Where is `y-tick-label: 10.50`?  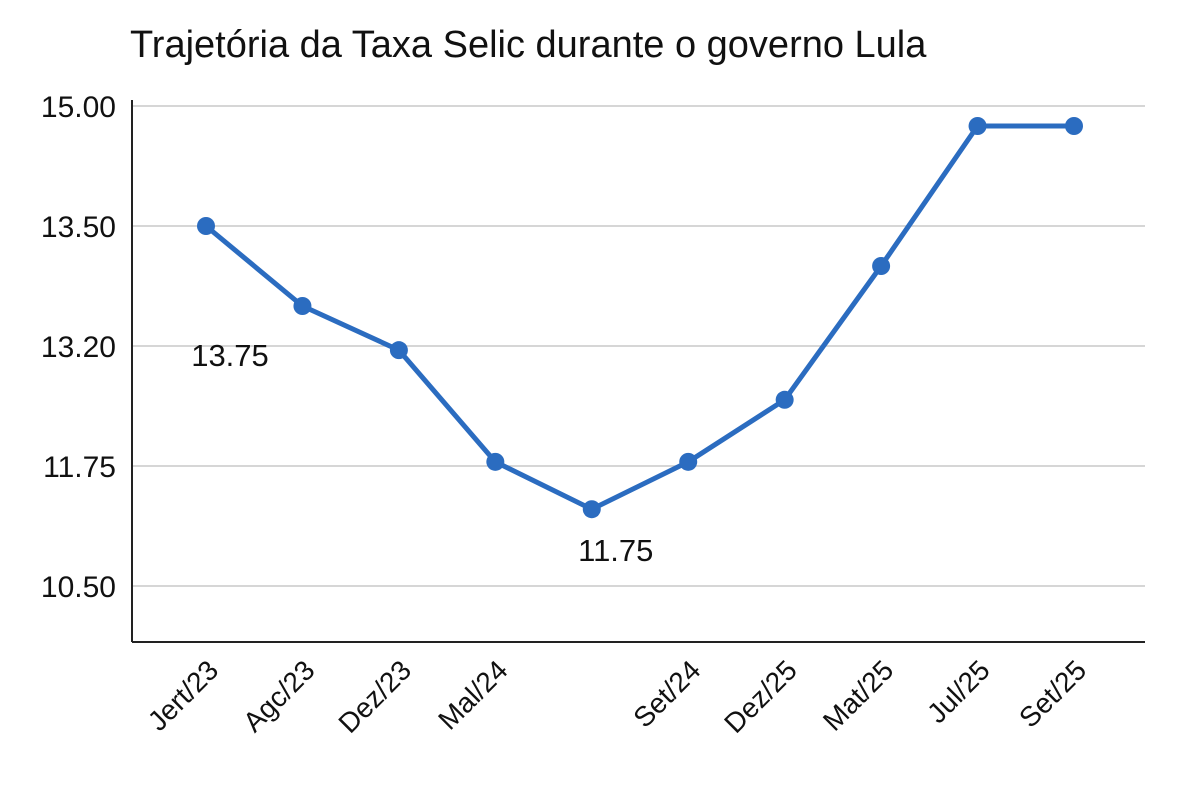
y-tick-label: 10.50 is located at coordinates (78, 587).